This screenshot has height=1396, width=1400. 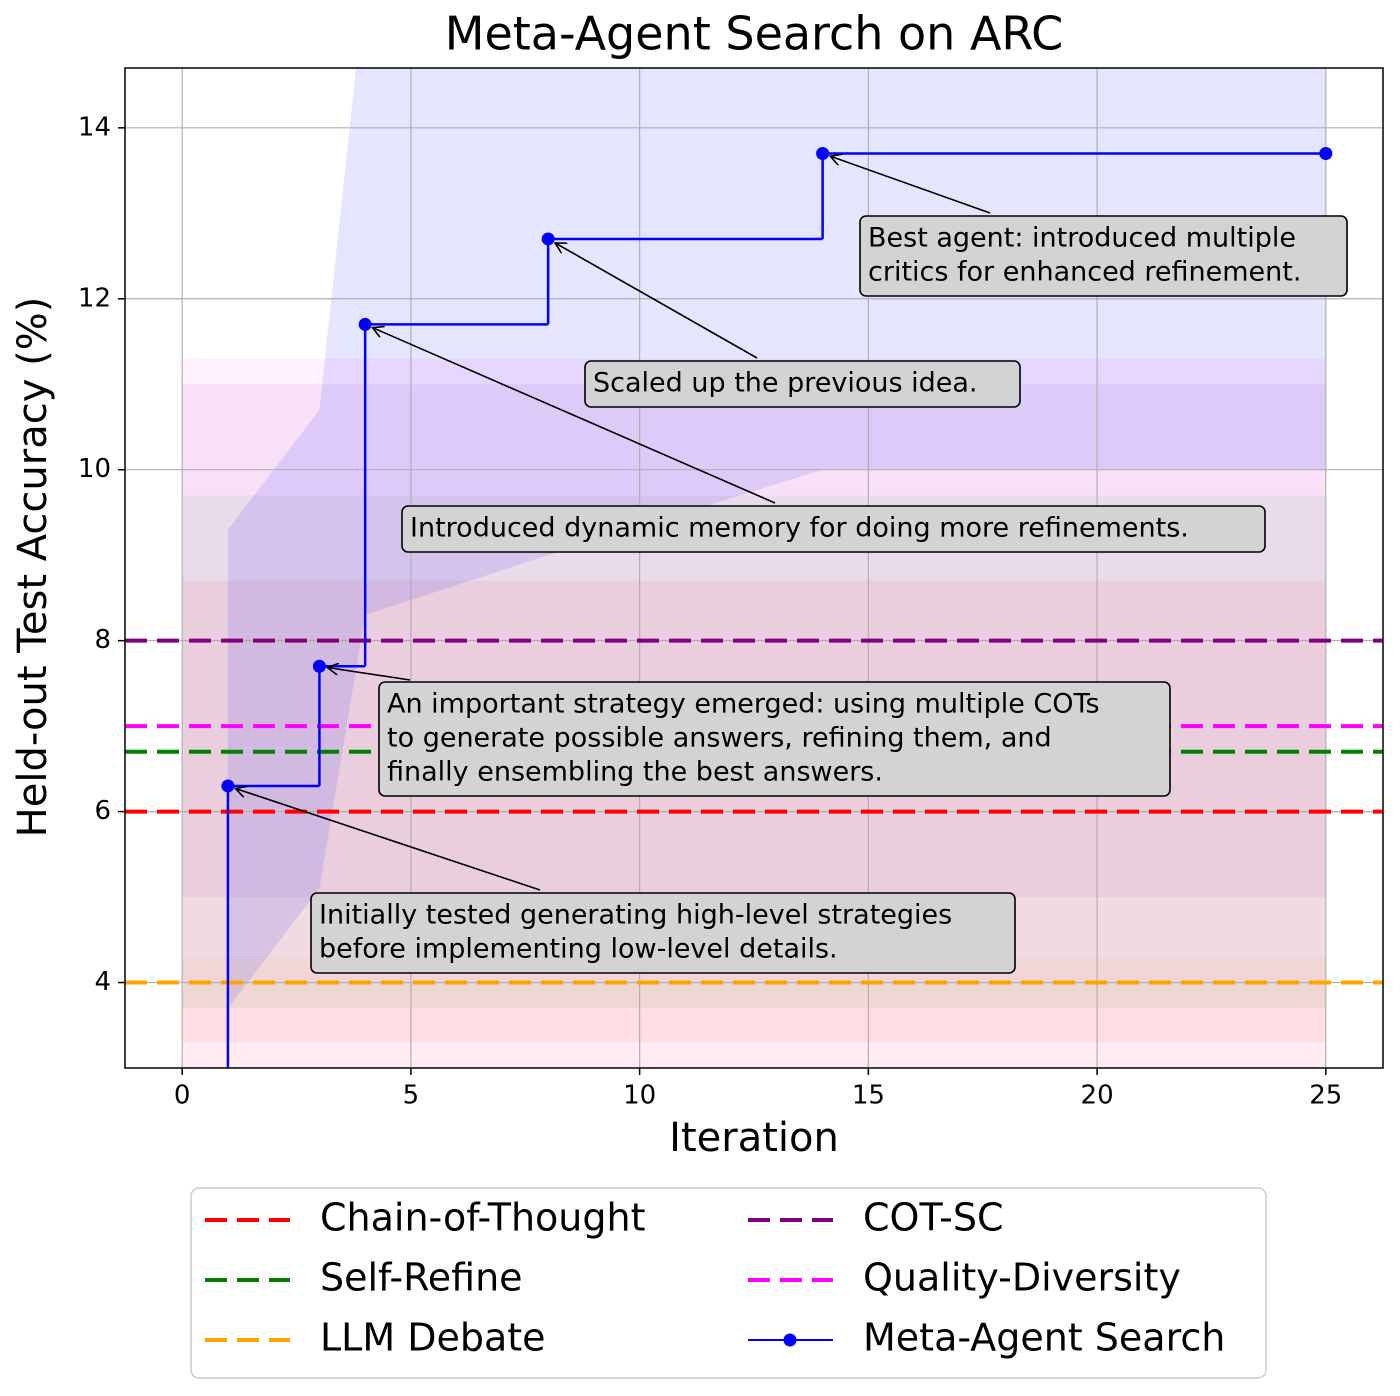 I want to click on x-tick-label: 0, so click(x=182, y=1096).